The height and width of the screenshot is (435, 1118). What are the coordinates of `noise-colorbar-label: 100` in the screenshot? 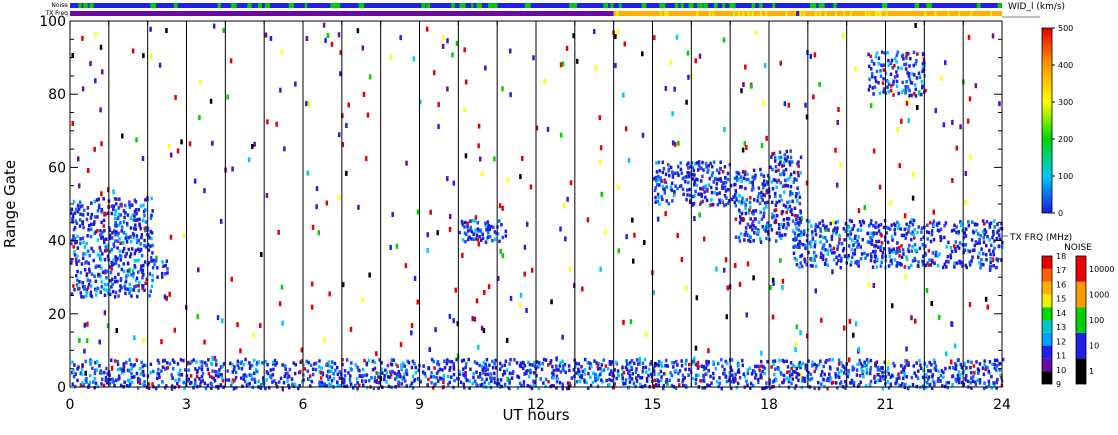 It's located at (1096, 320).